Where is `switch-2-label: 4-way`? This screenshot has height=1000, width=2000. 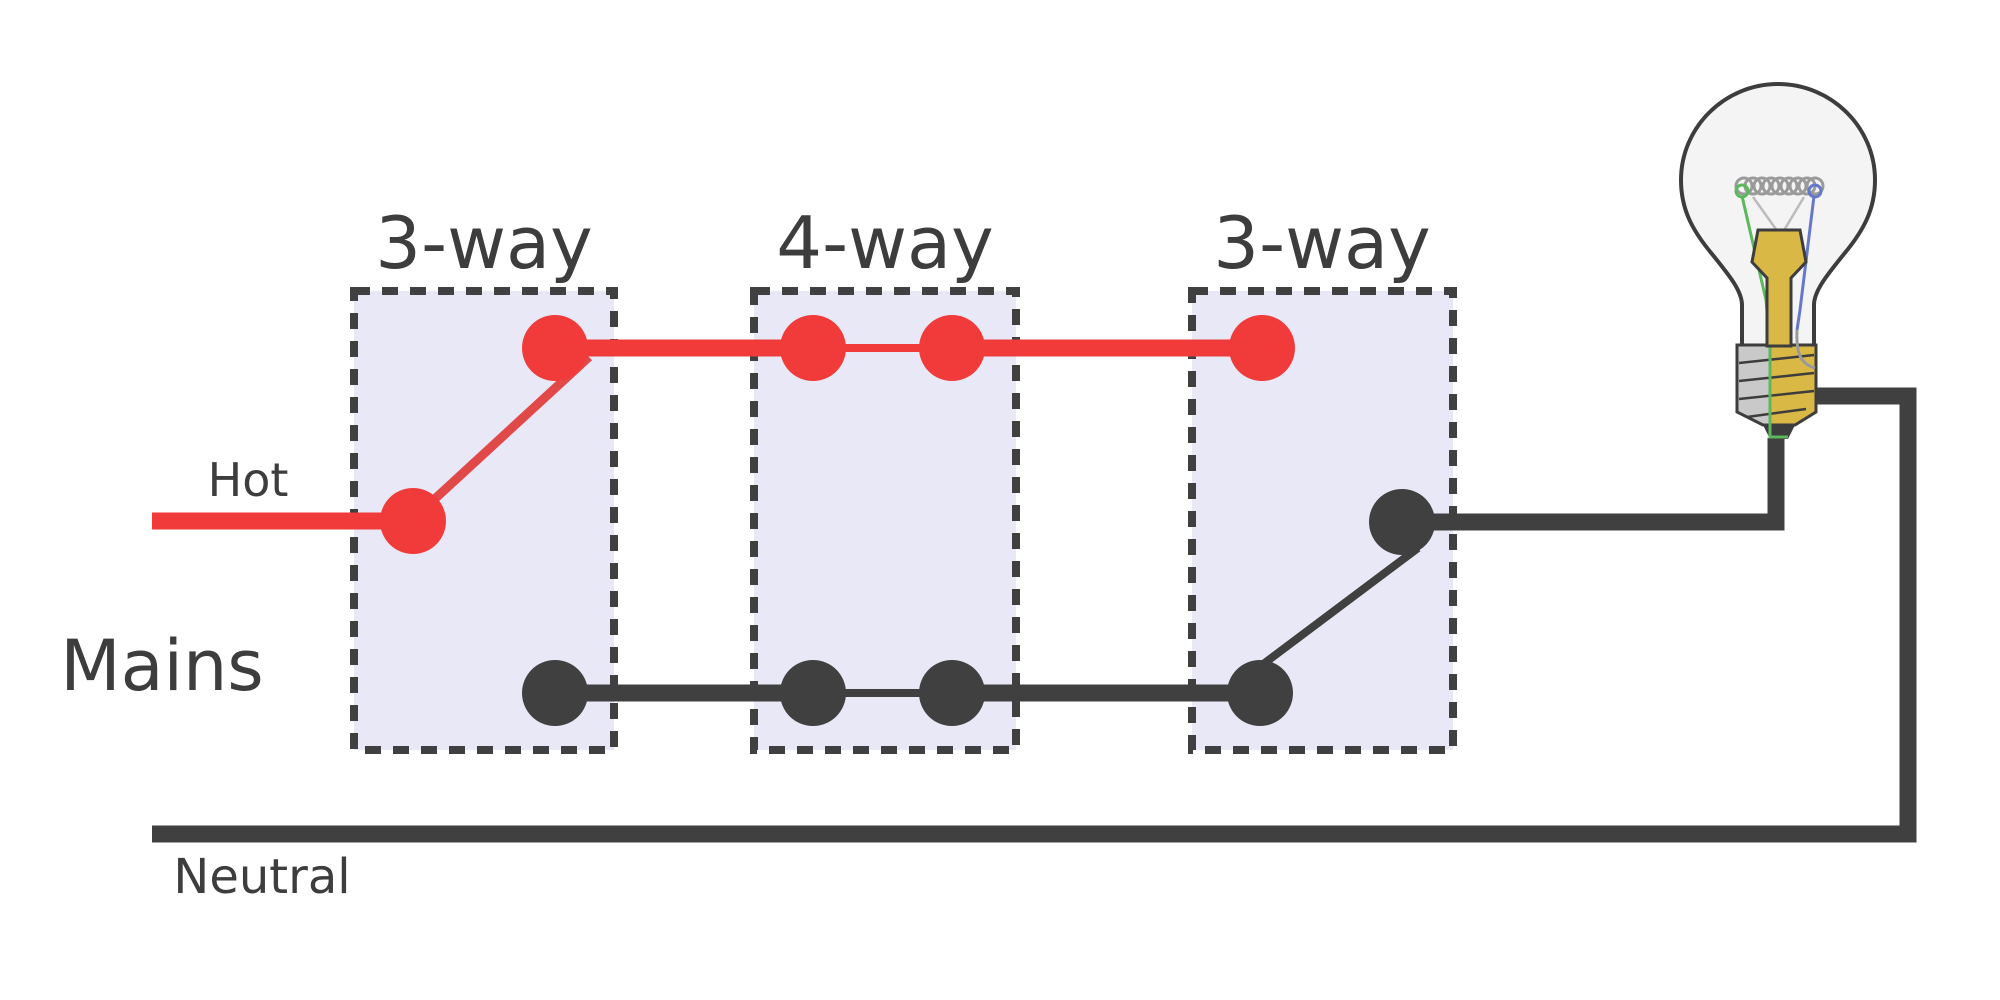 switch-2-label: 4-way is located at coordinates (884, 243).